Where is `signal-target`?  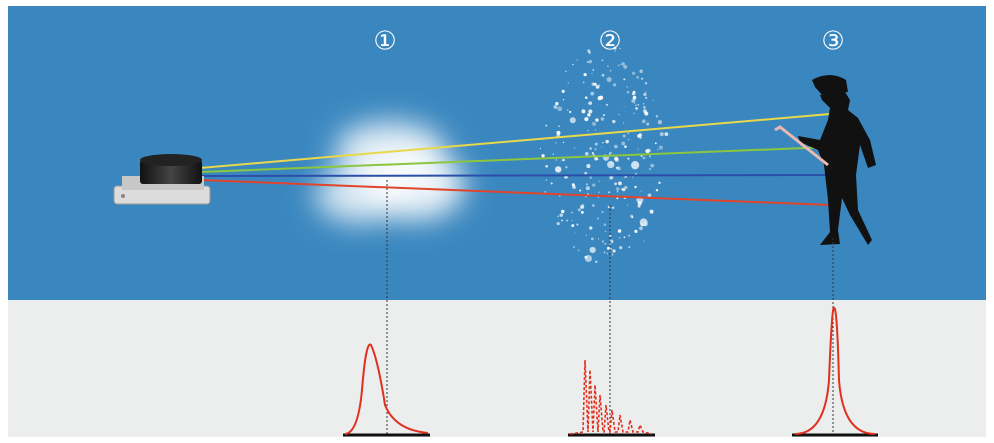 signal-target is located at coordinates (835, 370).